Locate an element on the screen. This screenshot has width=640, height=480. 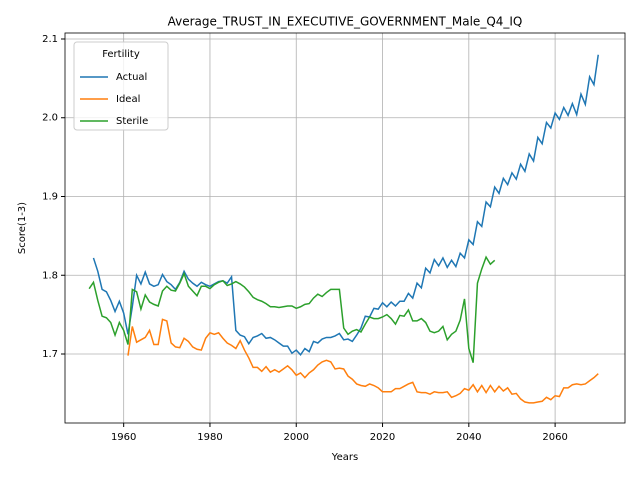
legend-box is located at coordinates (121, 86).